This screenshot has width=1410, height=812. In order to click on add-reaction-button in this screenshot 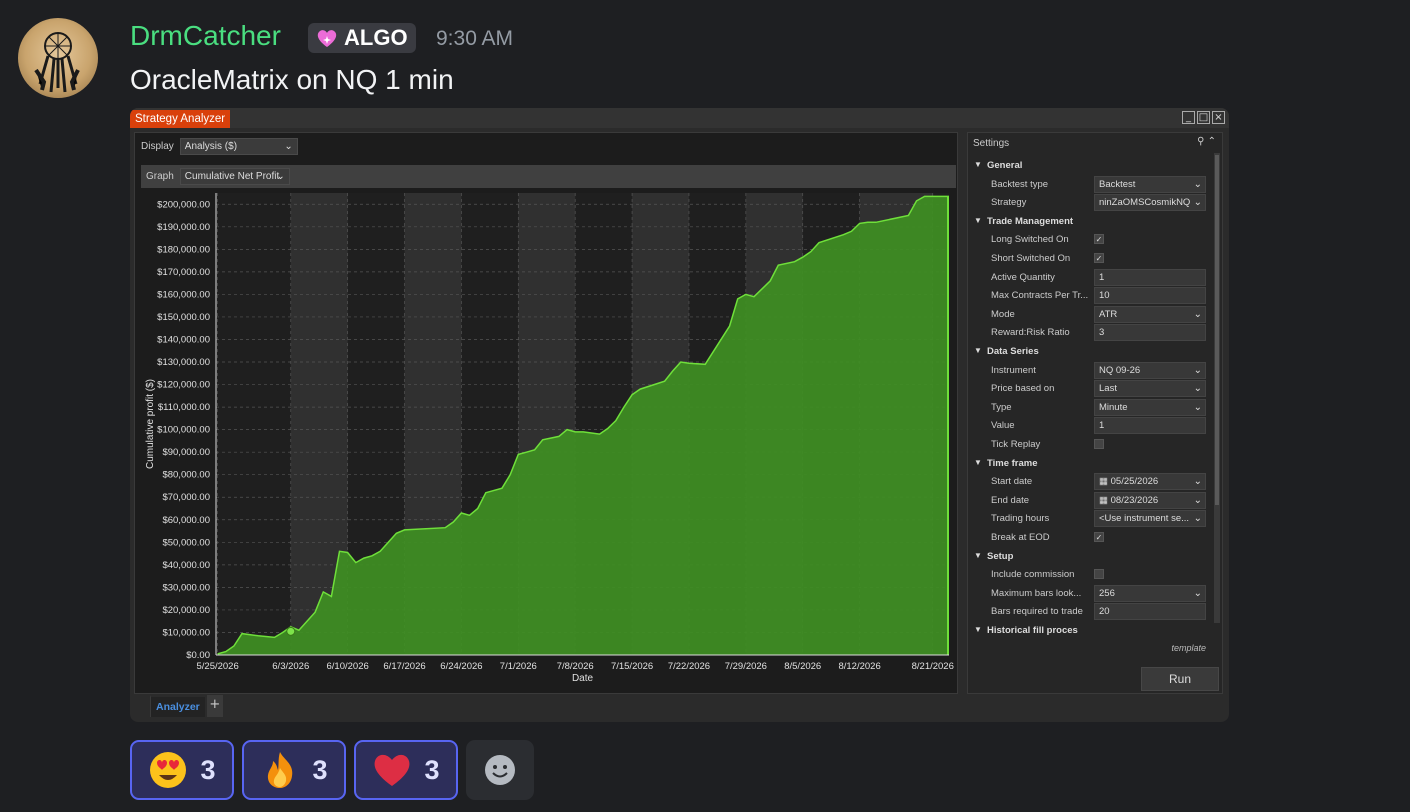, I will do `click(500, 770)`.